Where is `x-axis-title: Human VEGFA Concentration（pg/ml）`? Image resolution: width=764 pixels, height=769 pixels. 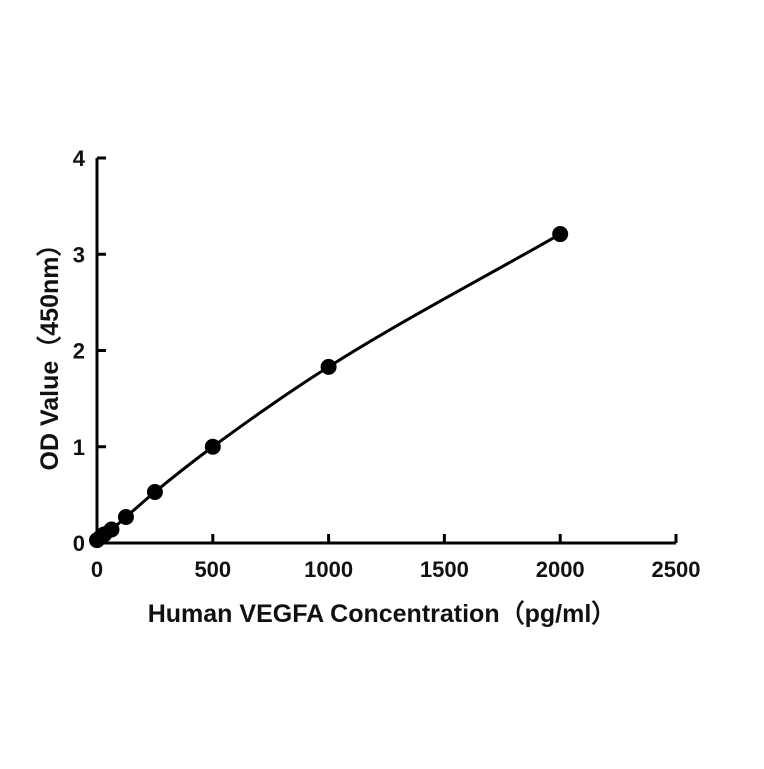
x-axis-title: Human VEGFA Concentration（pg/ml） is located at coordinates (382, 613).